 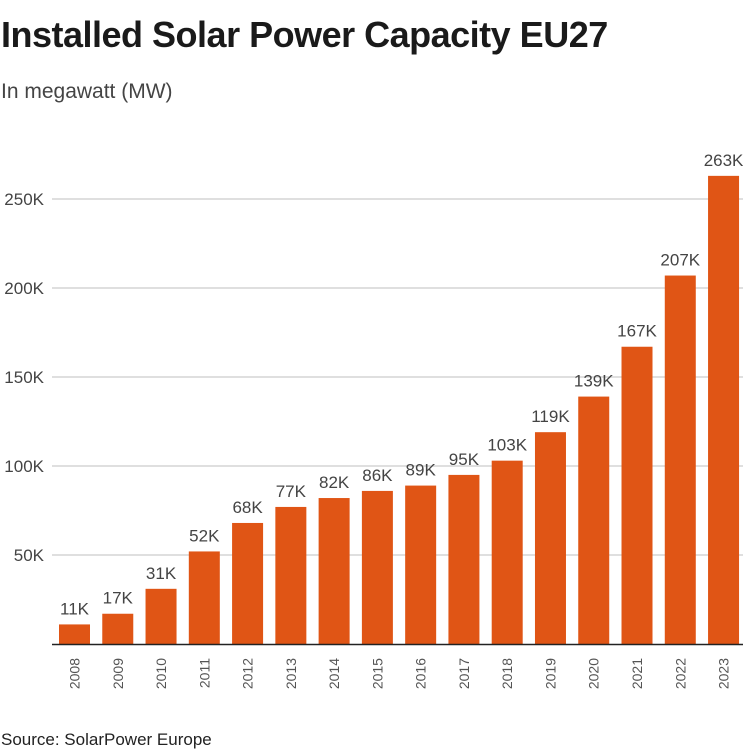 I want to click on x-tick-label-2020: 2020, so click(x=594, y=673).